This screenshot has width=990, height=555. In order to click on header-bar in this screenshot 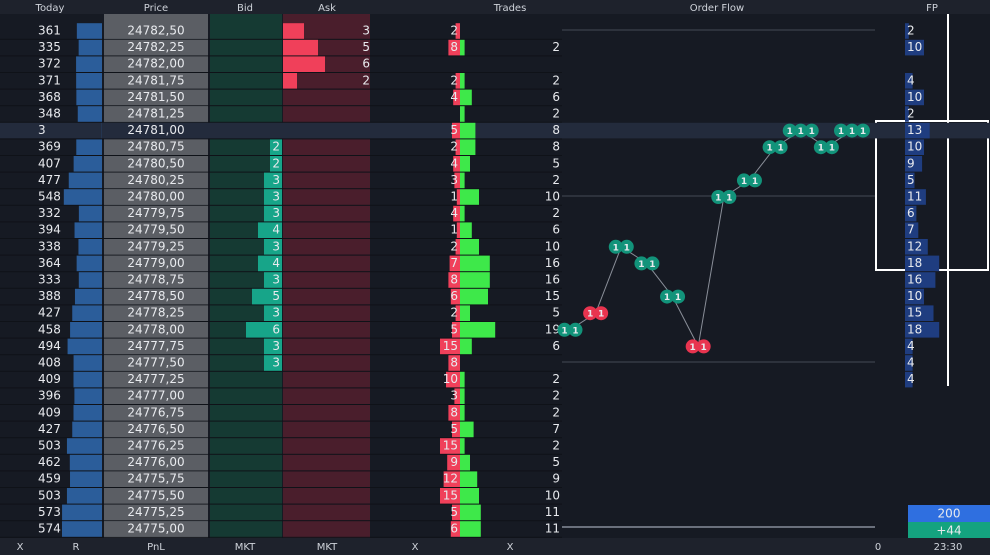, I will do `click(495, 7)`.